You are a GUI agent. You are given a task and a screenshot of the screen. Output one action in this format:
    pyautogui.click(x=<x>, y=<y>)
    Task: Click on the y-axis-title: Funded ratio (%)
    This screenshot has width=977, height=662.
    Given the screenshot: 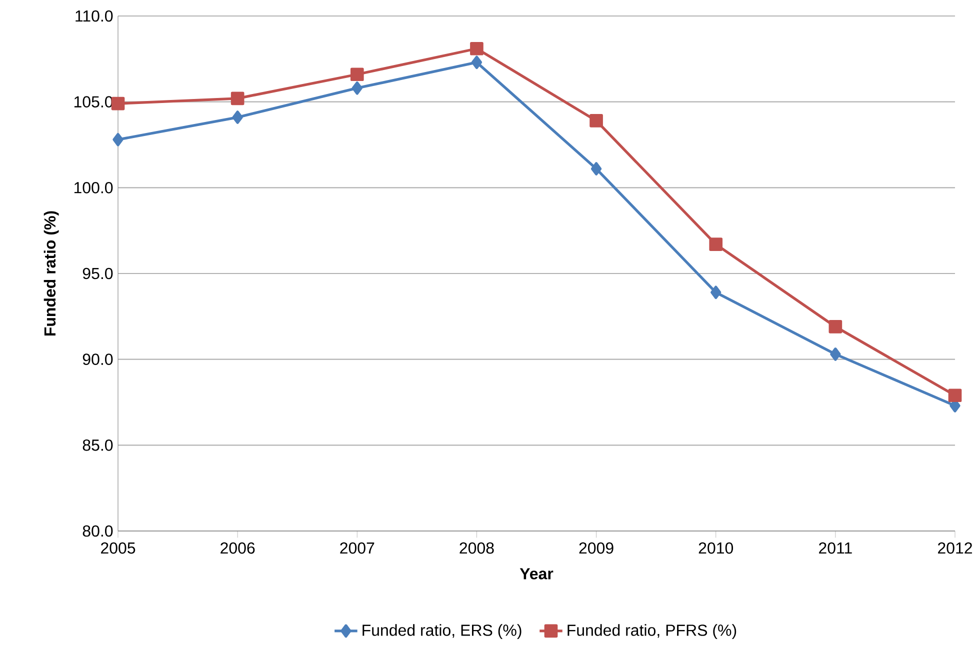 What is the action you would take?
    pyautogui.click(x=51, y=273)
    